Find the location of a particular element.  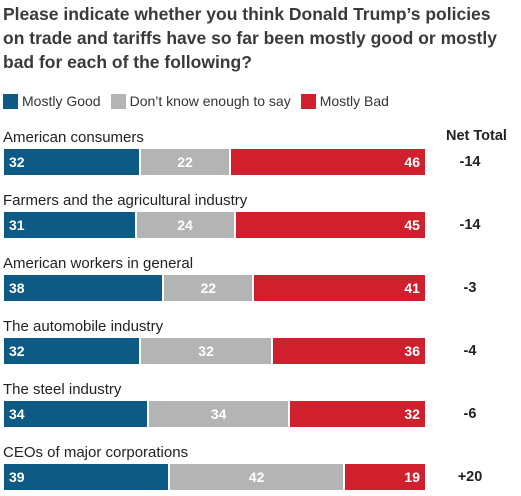

category-label: Farmers and the agricultural industry is located at coordinates (125, 200).